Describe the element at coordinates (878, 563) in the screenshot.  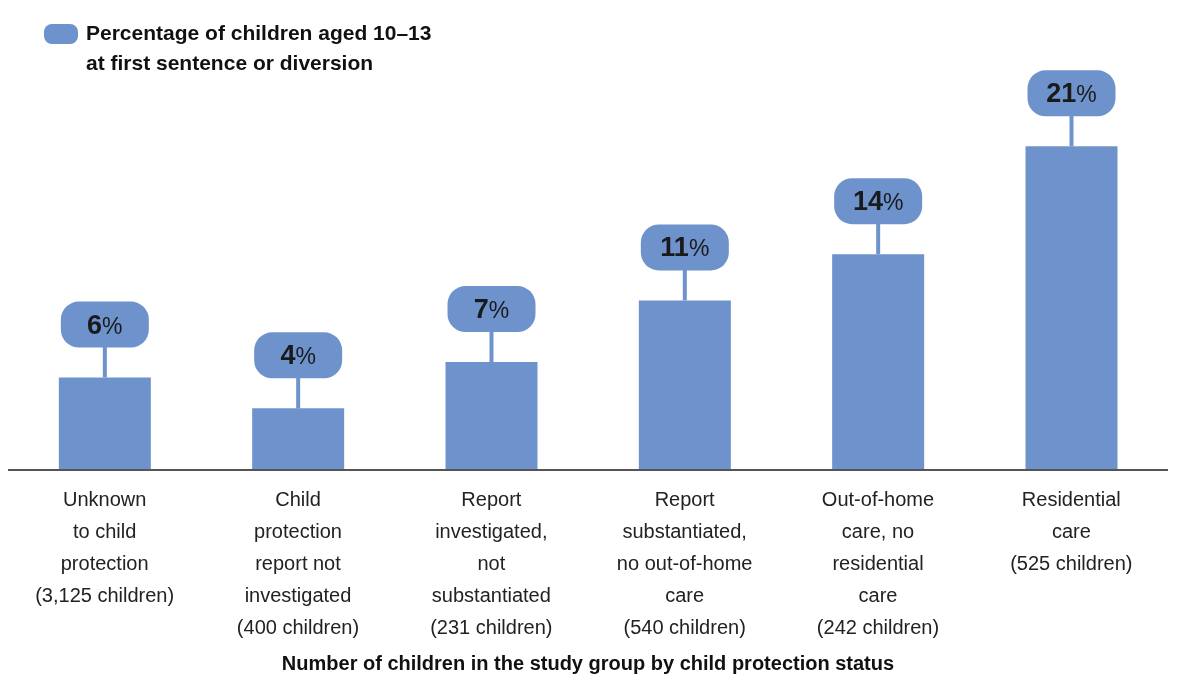
I see `x-tick-label: Out-of-home care, no residential care (242 children)` at that location.